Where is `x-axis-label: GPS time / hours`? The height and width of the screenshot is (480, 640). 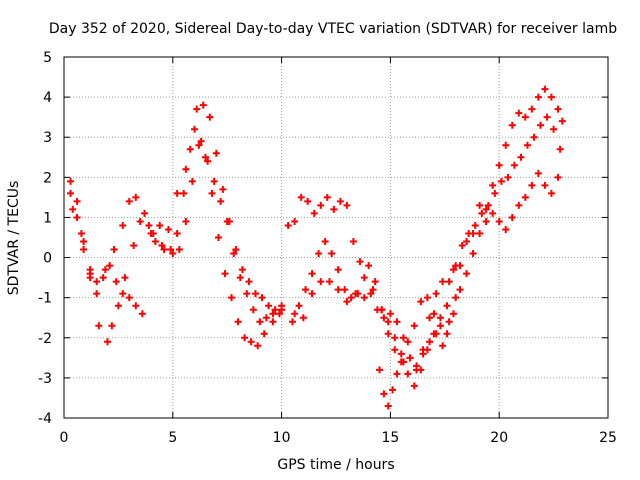
x-axis-label: GPS time / hours is located at coordinates (335, 465).